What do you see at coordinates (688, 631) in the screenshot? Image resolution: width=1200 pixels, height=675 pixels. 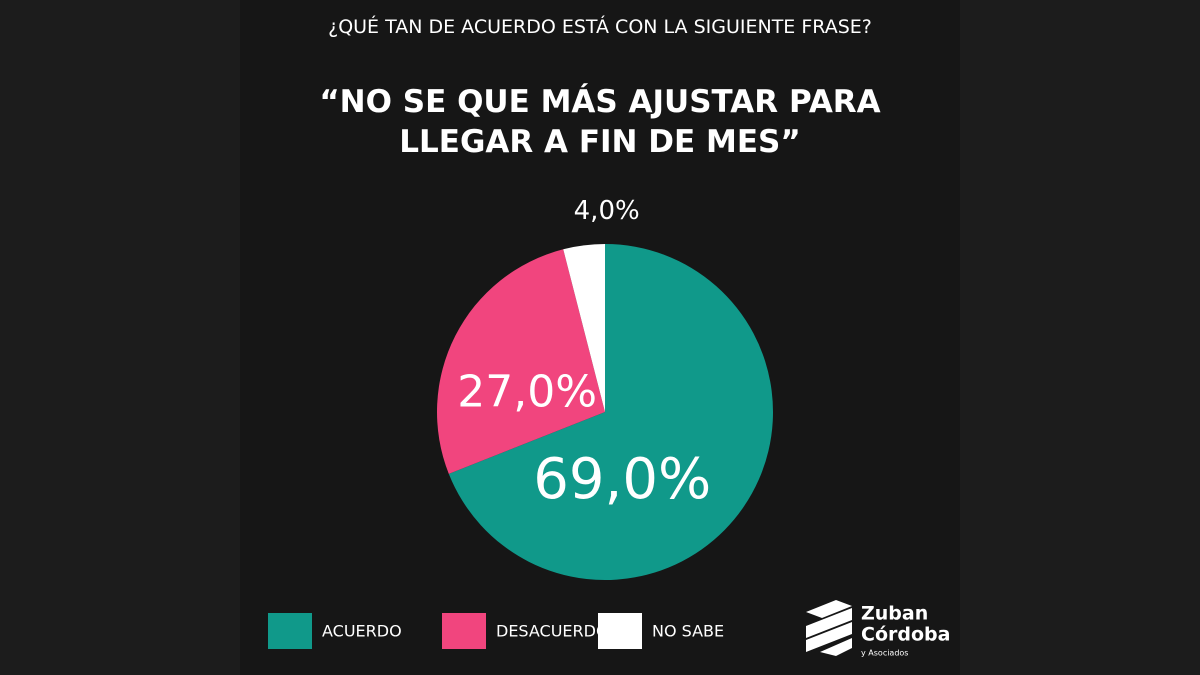 I see `legend-label: NO SABE` at bounding box center [688, 631].